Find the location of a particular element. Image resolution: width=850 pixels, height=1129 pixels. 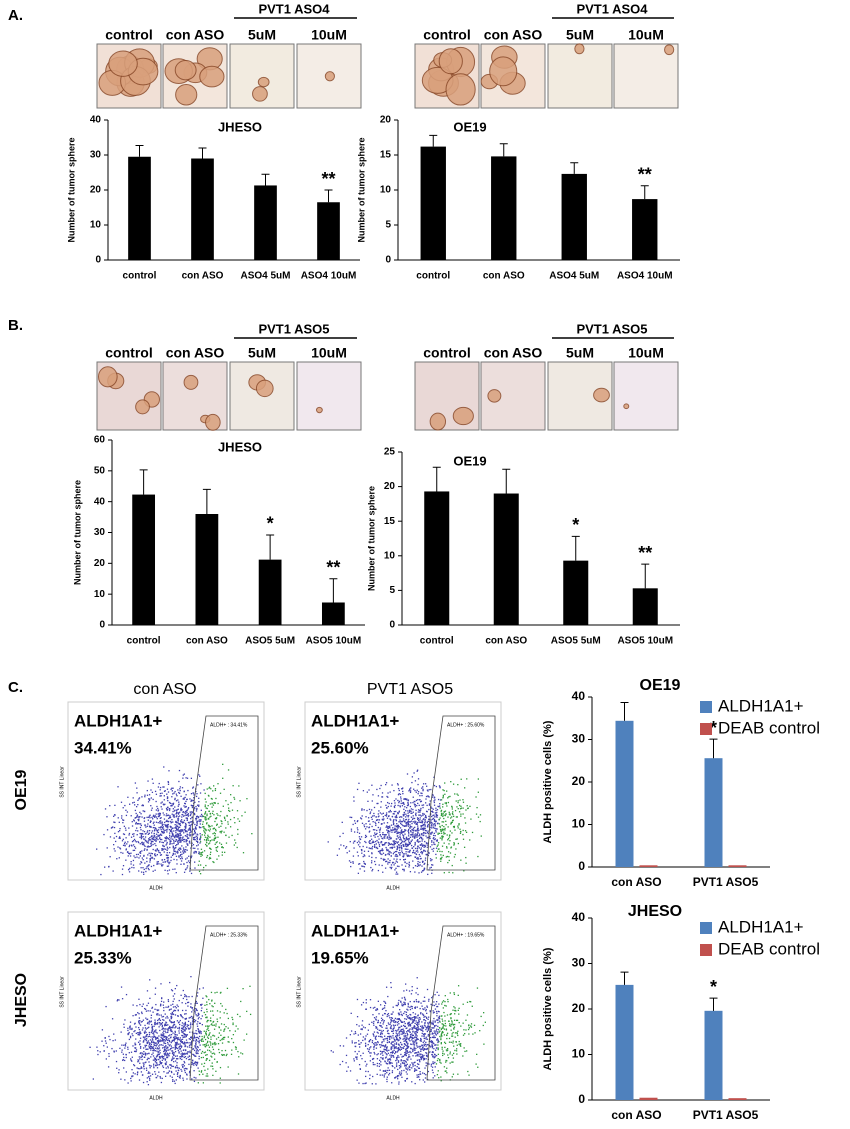

flow-percent: 25.33% is located at coordinates (103, 957).